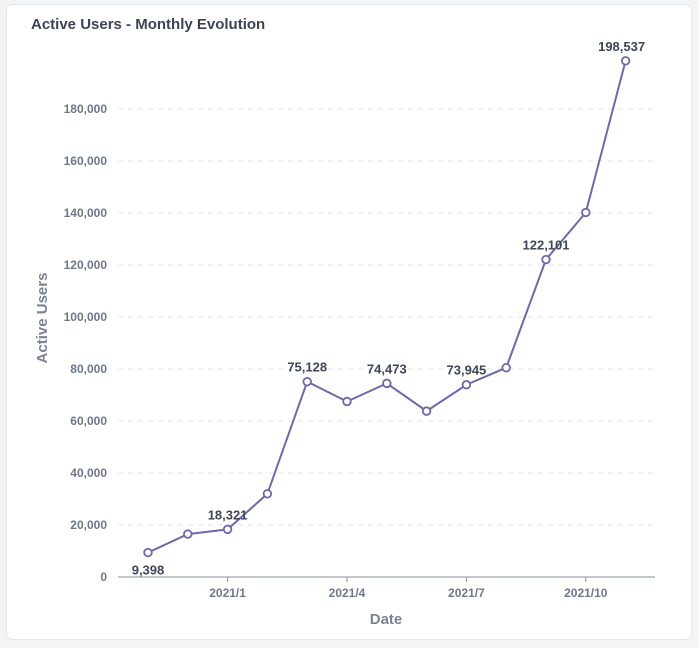  Describe the element at coordinates (86, 265) in the screenshot. I see `y-tick-label: 120,000` at that location.